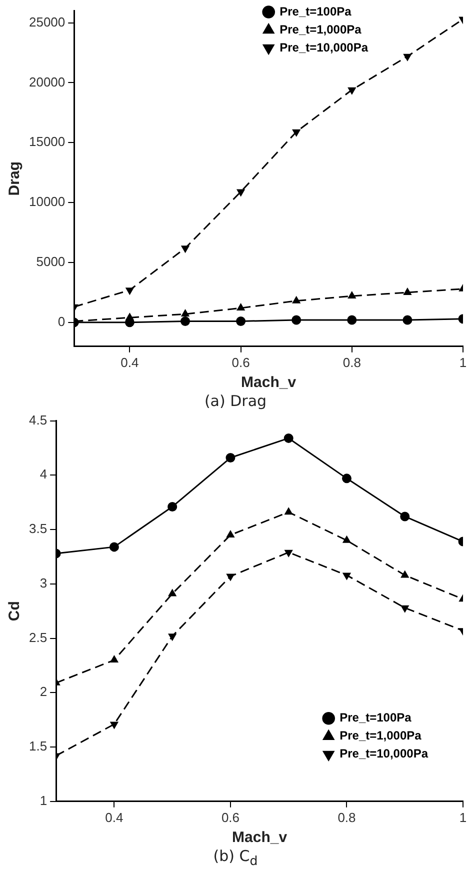 The image size is (471, 873). What do you see at coordinates (47, 82) in the screenshot?
I see `y-tick-label: 20000` at bounding box center [47, 82].